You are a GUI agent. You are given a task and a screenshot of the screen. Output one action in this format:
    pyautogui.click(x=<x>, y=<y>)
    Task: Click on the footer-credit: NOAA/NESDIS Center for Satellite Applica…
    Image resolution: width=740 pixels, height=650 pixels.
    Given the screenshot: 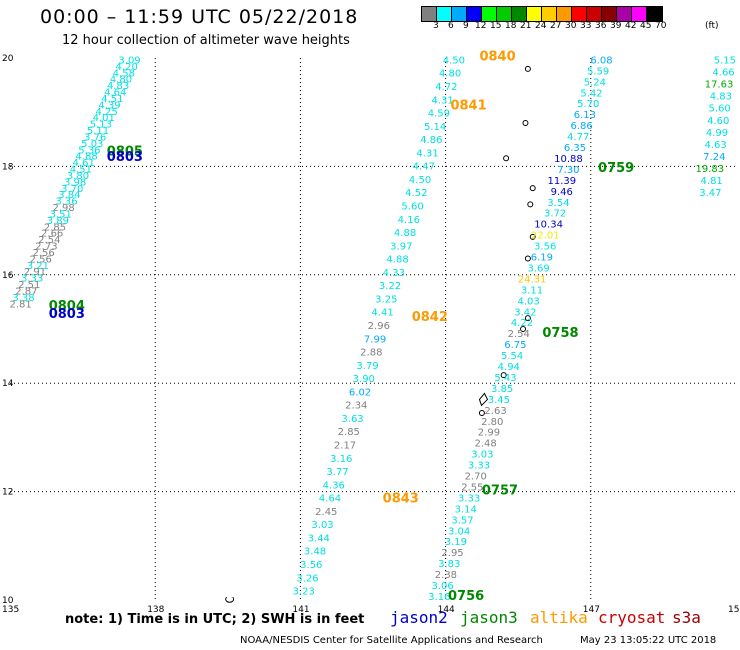 What is the action you would take?
    pyautogui.click(x=391, y=640)
    